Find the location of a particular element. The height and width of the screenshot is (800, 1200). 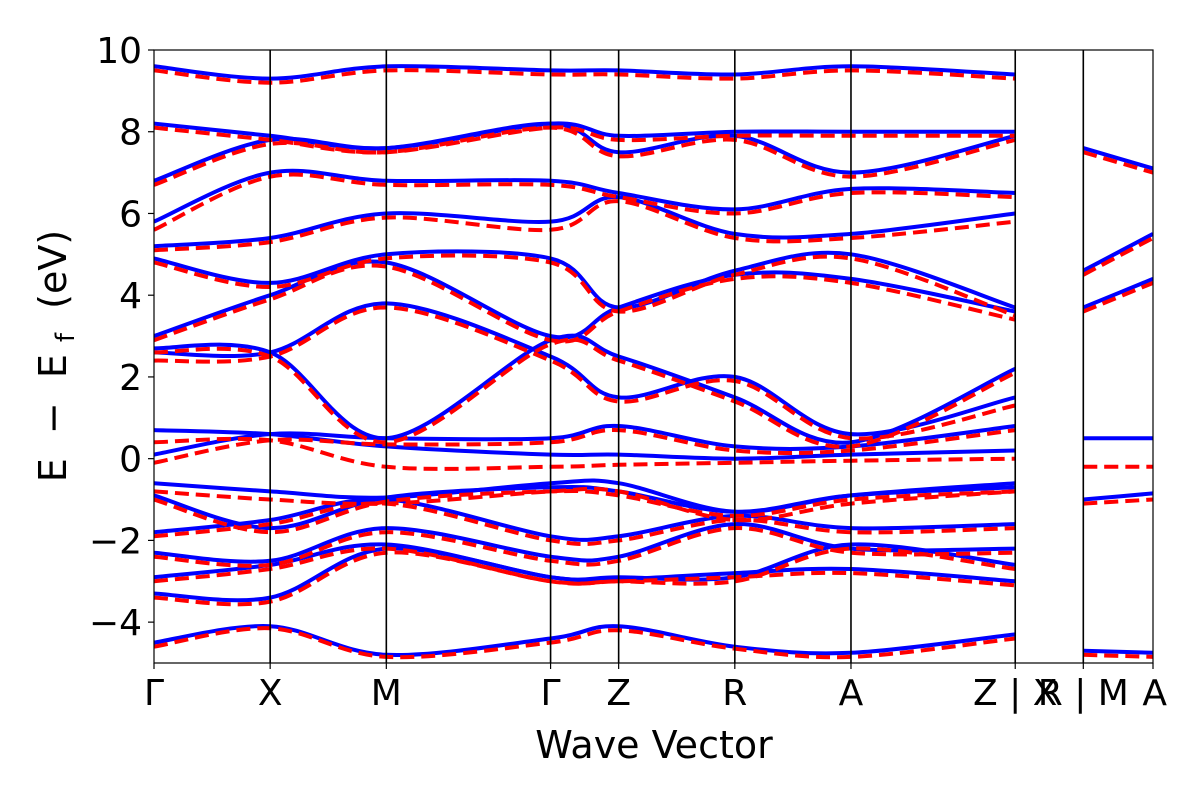

x-tick-label: Z is located at coordinates (618, 693).